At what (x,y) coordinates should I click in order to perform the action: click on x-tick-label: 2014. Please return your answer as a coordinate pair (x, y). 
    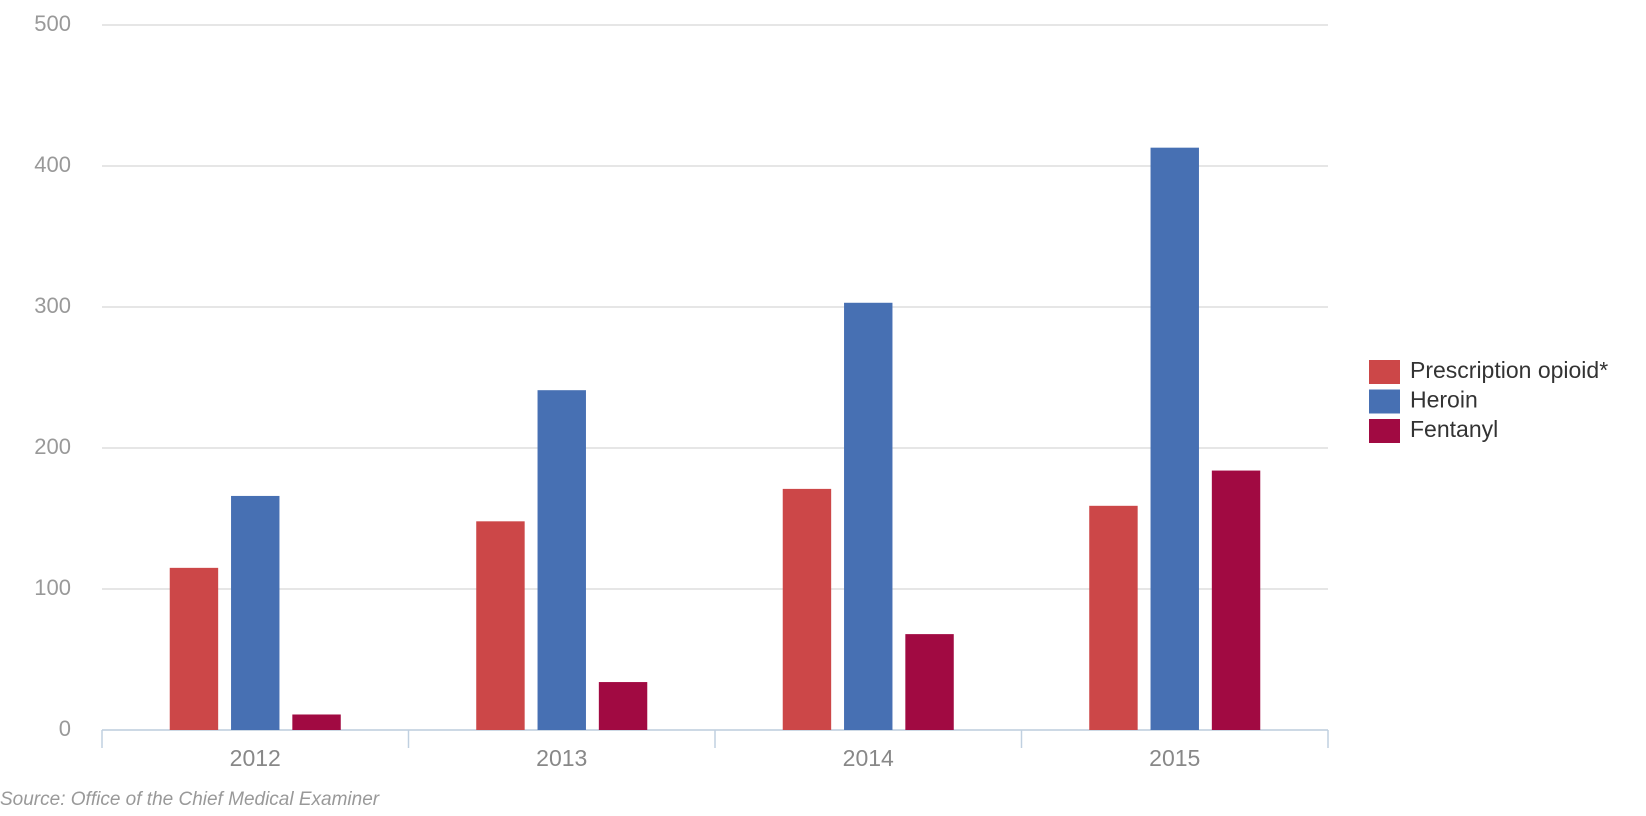
    Looking at the image, I should click on (868, 758).